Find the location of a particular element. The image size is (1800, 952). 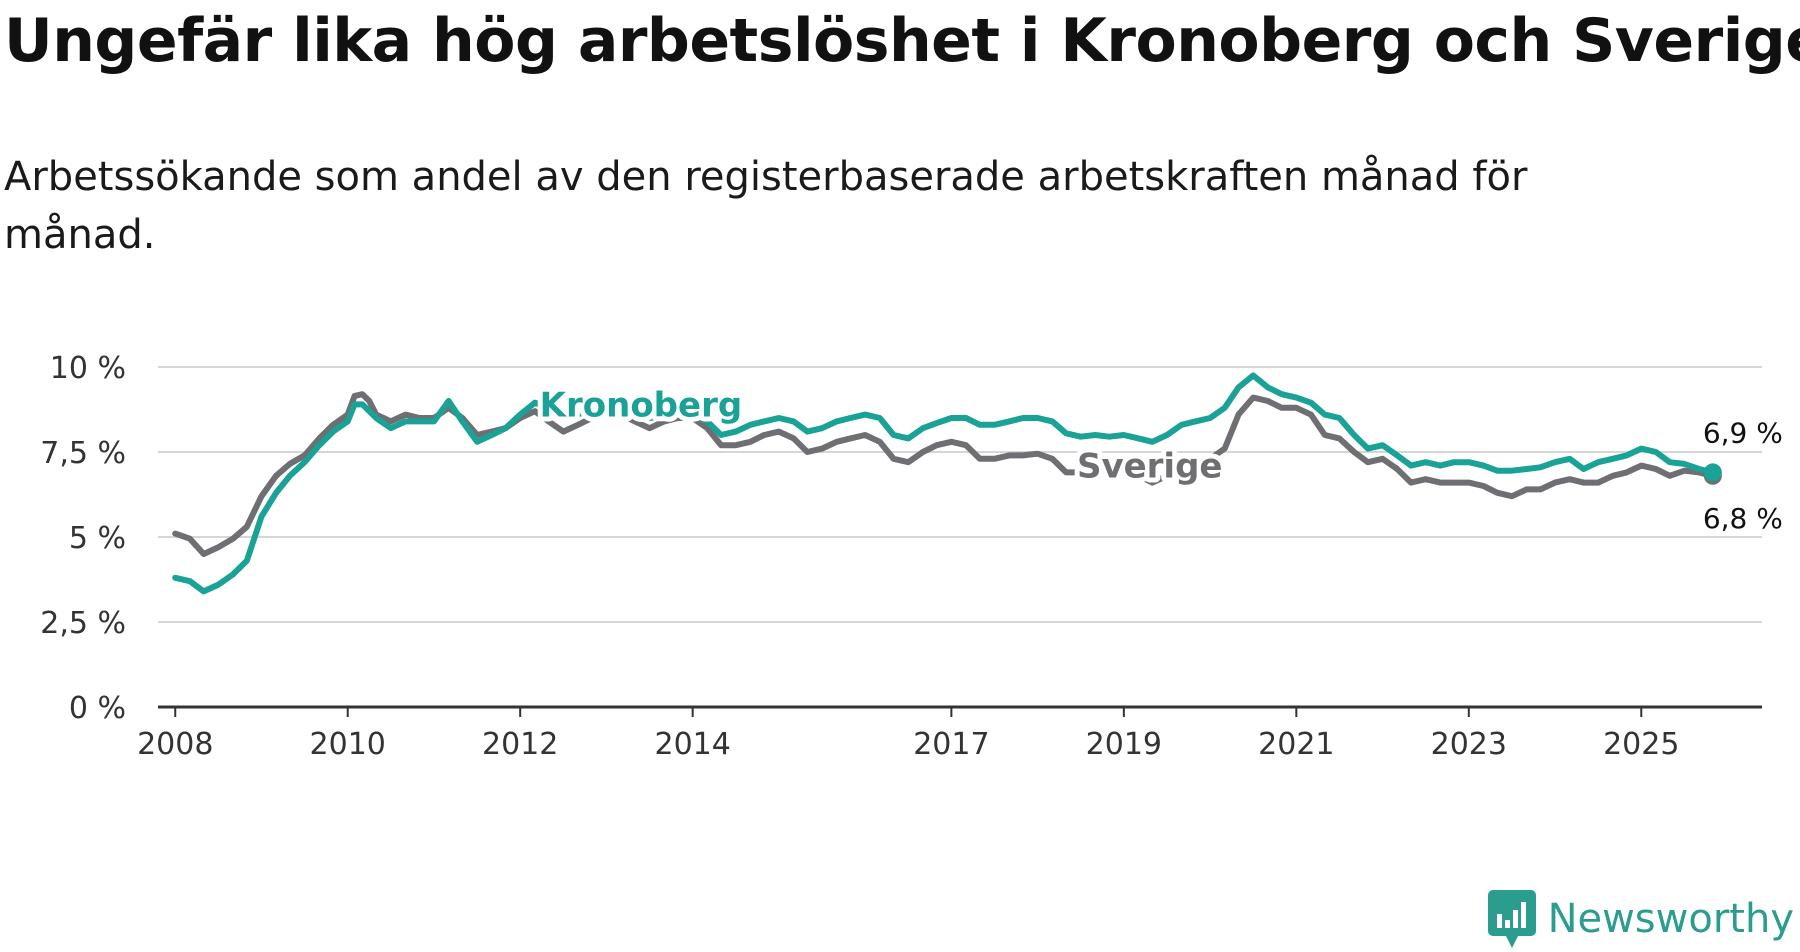

newsworthy-logo-text: Newsworthy is located at coordinates (1670, 919).